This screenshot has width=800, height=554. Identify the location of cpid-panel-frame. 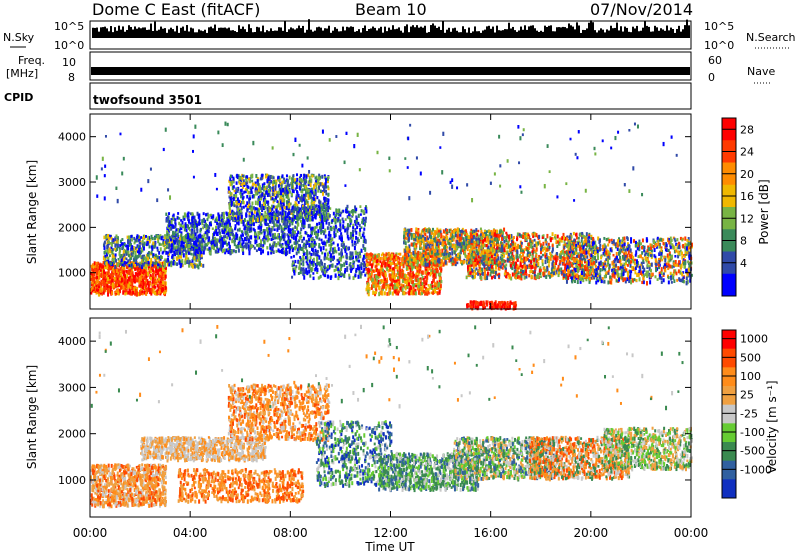
(390, 96).